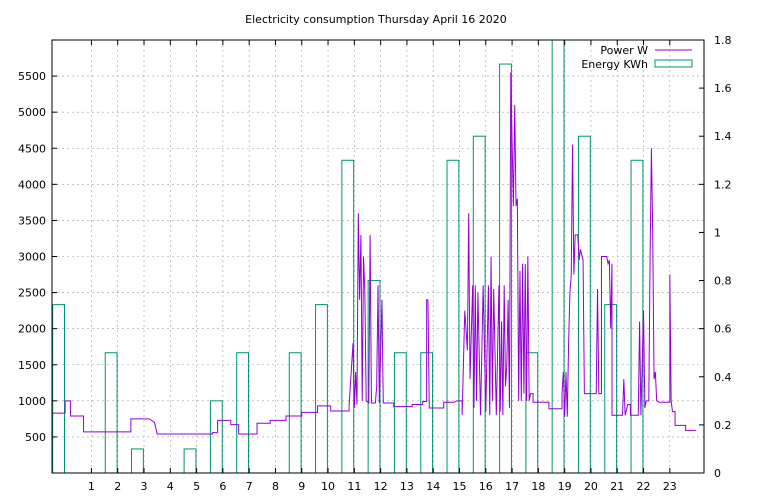 This screenshot has height=500, width=768. Describe the element at coordinates (512, 486) in the screenshot. I see `x-tick-label: 17` at that location.